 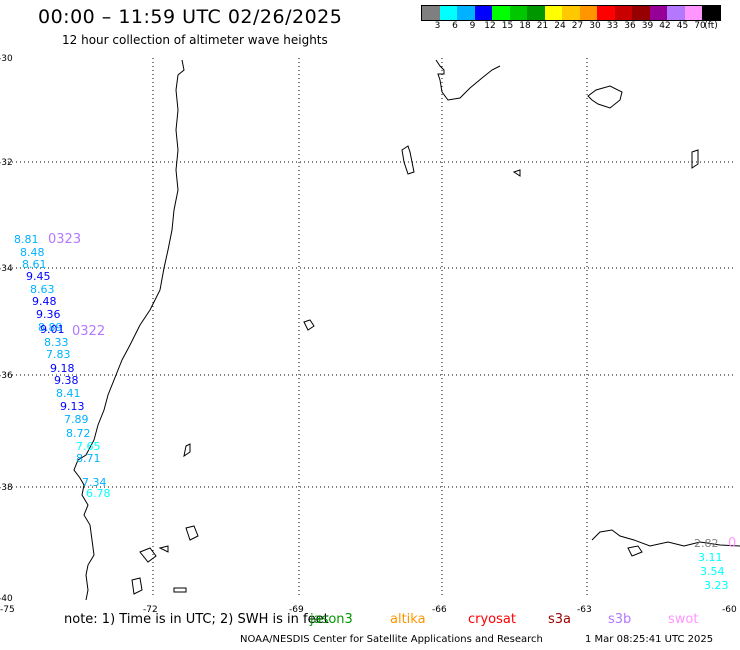 I want to click on wave-height-value: 3.23, so click(x=716, y=585).